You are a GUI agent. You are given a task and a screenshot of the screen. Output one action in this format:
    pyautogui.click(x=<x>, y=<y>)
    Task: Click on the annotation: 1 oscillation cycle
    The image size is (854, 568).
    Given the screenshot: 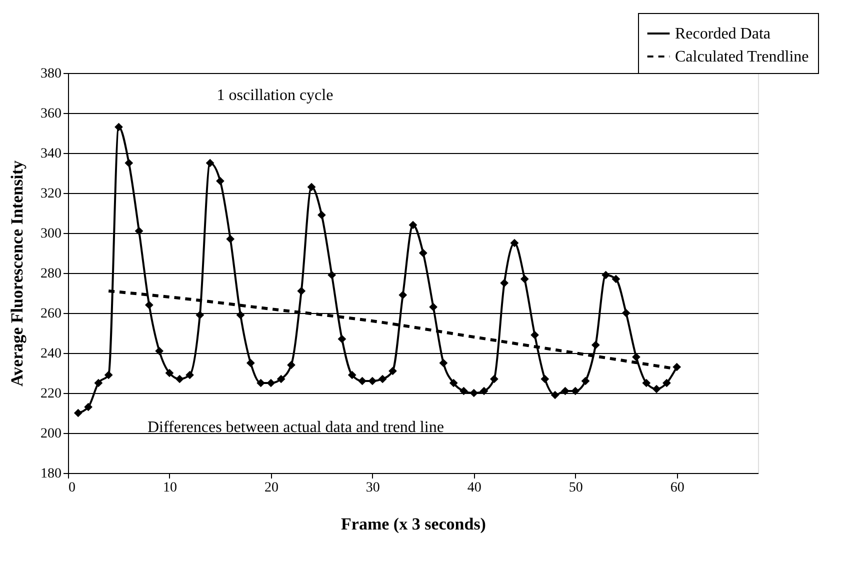 What is the action you would take?
    pyautogui.click(x=275, y=95)
    